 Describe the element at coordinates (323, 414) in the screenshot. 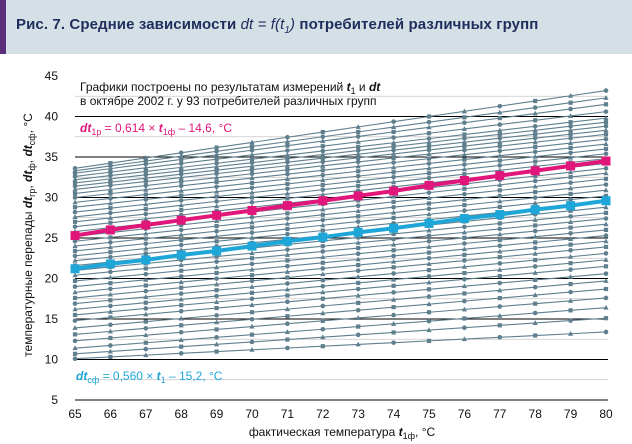

I see `x-tick-72: 72` at that location.